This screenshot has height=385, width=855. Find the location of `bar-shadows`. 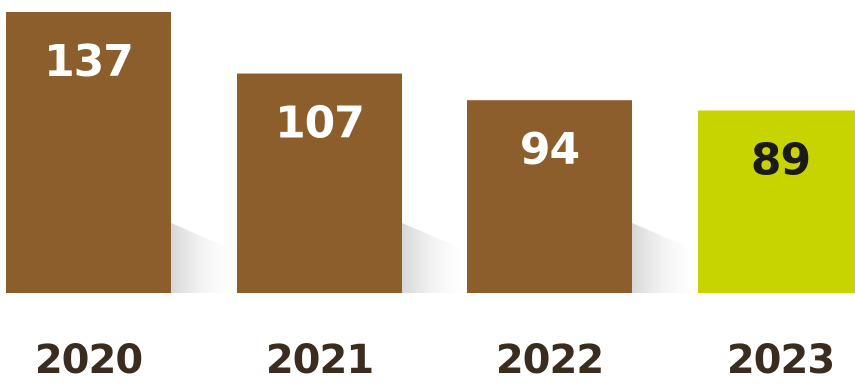

bar-shadows is located at coordinates (436, 258).